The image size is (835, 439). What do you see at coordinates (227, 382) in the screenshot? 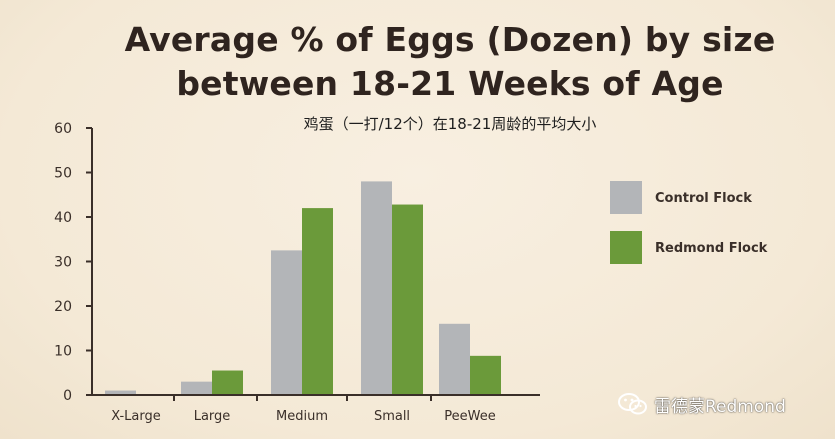
I see `bar-redmond-large` at bounding box center [227, 382].